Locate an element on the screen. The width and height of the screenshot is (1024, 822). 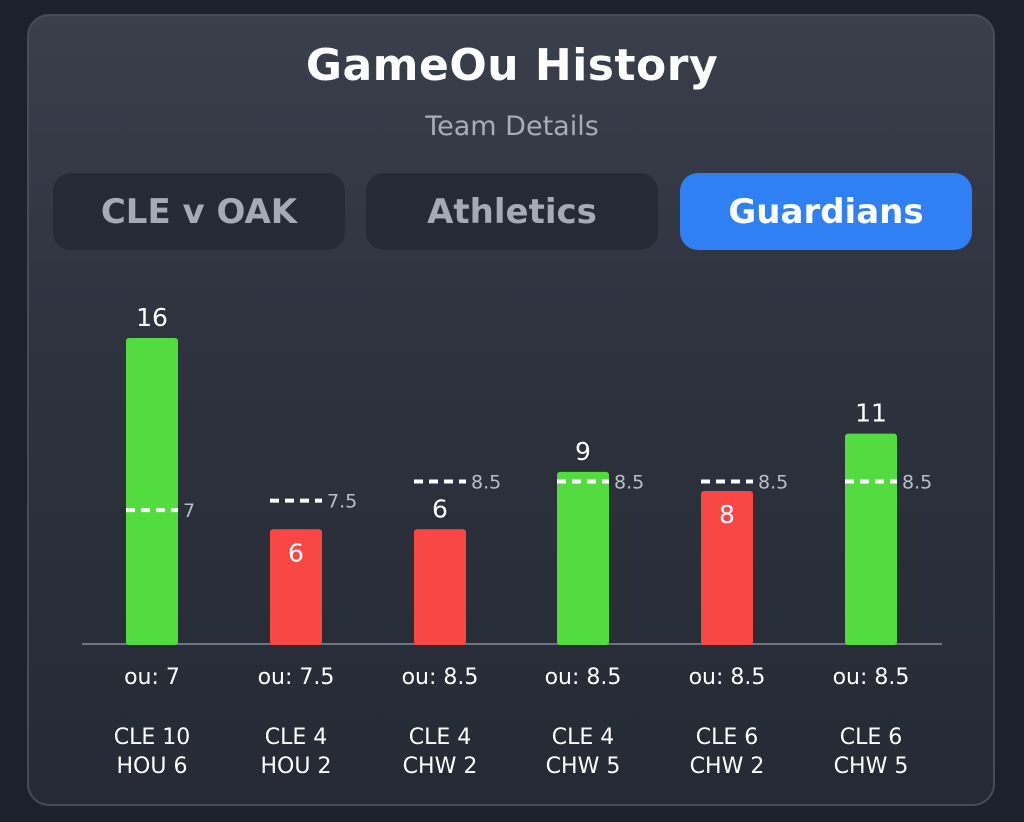
ou-line-label: 7.5 is located at coordinates (342, 502).